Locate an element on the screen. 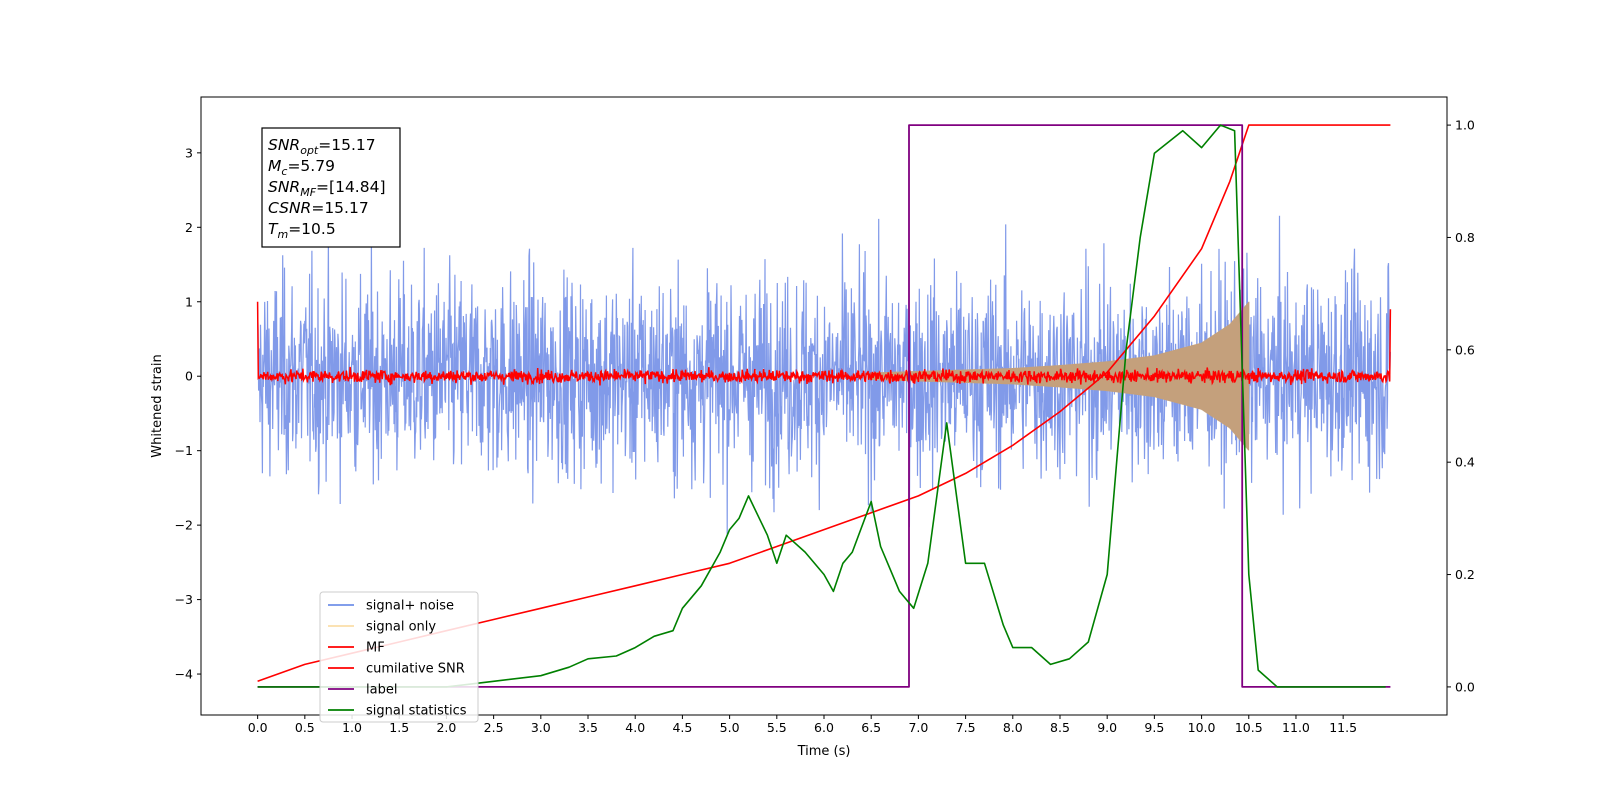 This screenshot has width=1600, height=804. legend-frame is located at coordinates (399, 657).